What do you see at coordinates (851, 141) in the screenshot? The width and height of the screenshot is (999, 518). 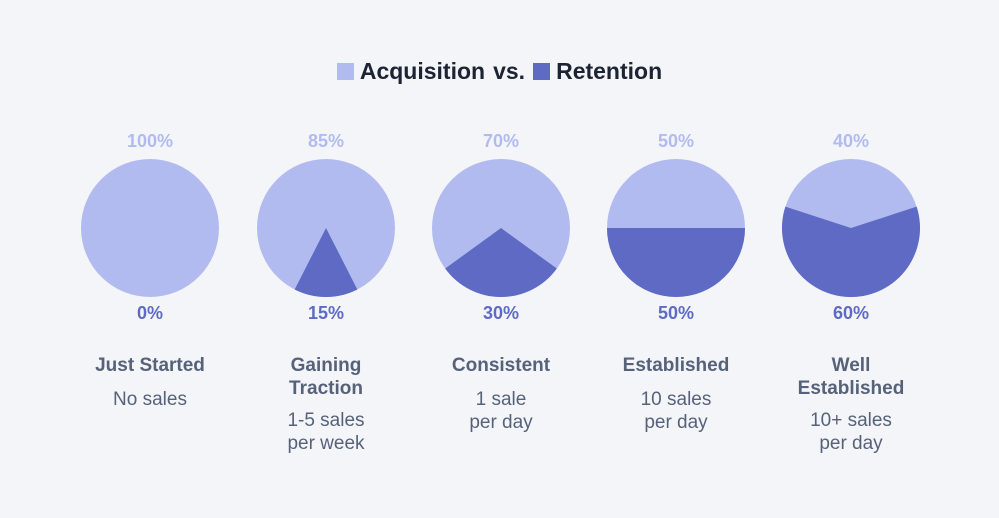 I see `acquisition-percent-label: 40%` at bounding box center [851, 141].